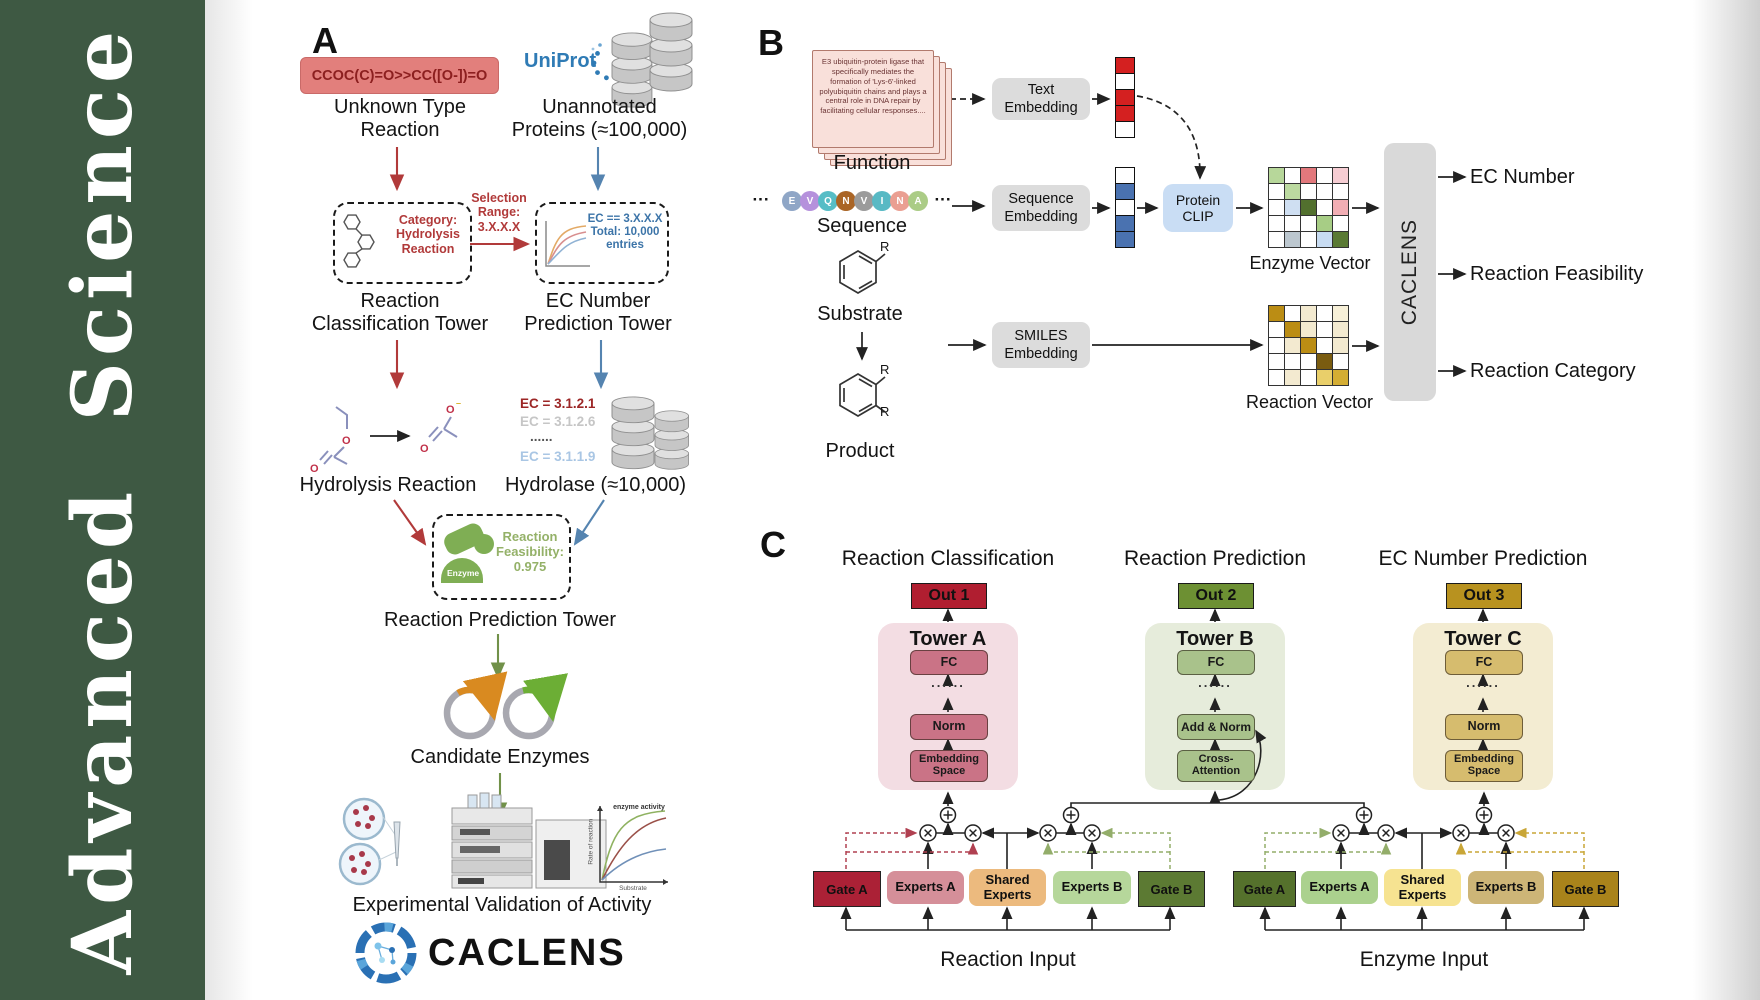 The image size is (1760, 1000). I want to click on function-label: Function, so click(872, 163).